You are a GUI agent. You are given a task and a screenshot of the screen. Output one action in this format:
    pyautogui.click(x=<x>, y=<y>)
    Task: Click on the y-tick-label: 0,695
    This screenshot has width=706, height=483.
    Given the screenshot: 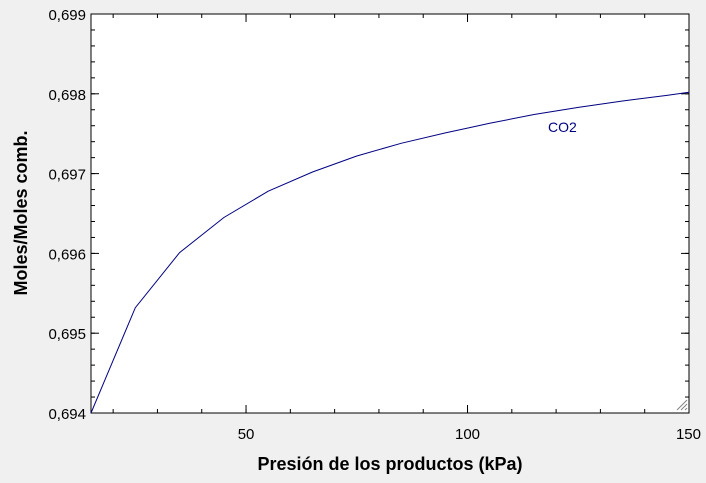 What is the action you would take?
    pyautogui.click(x=67, y=334)
    